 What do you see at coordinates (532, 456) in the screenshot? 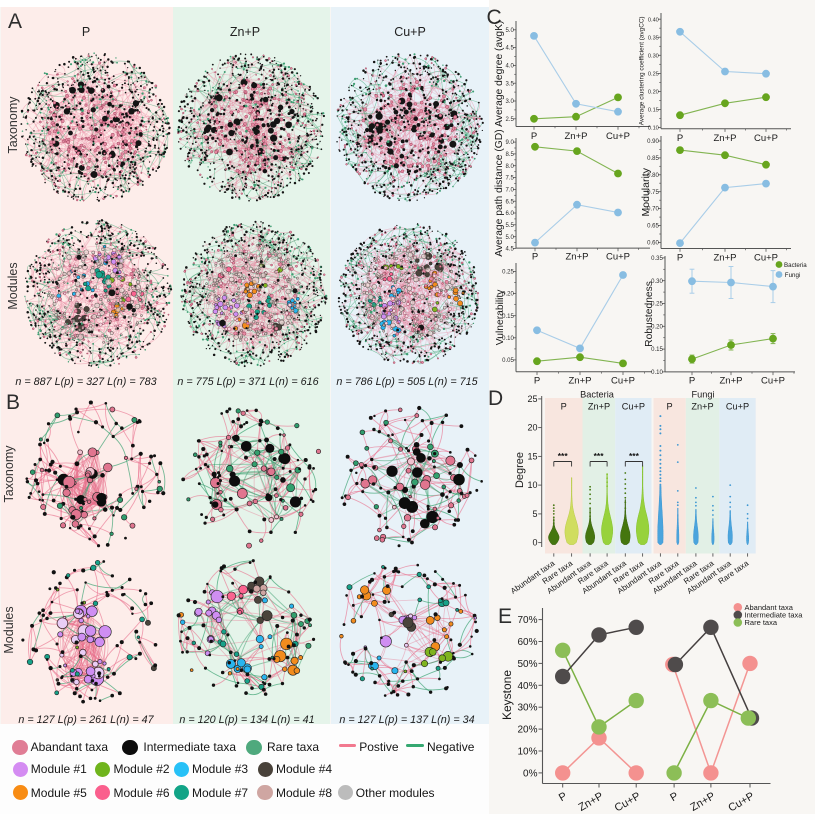
I see `svg-text: 15` at bounding box center [532, 456].